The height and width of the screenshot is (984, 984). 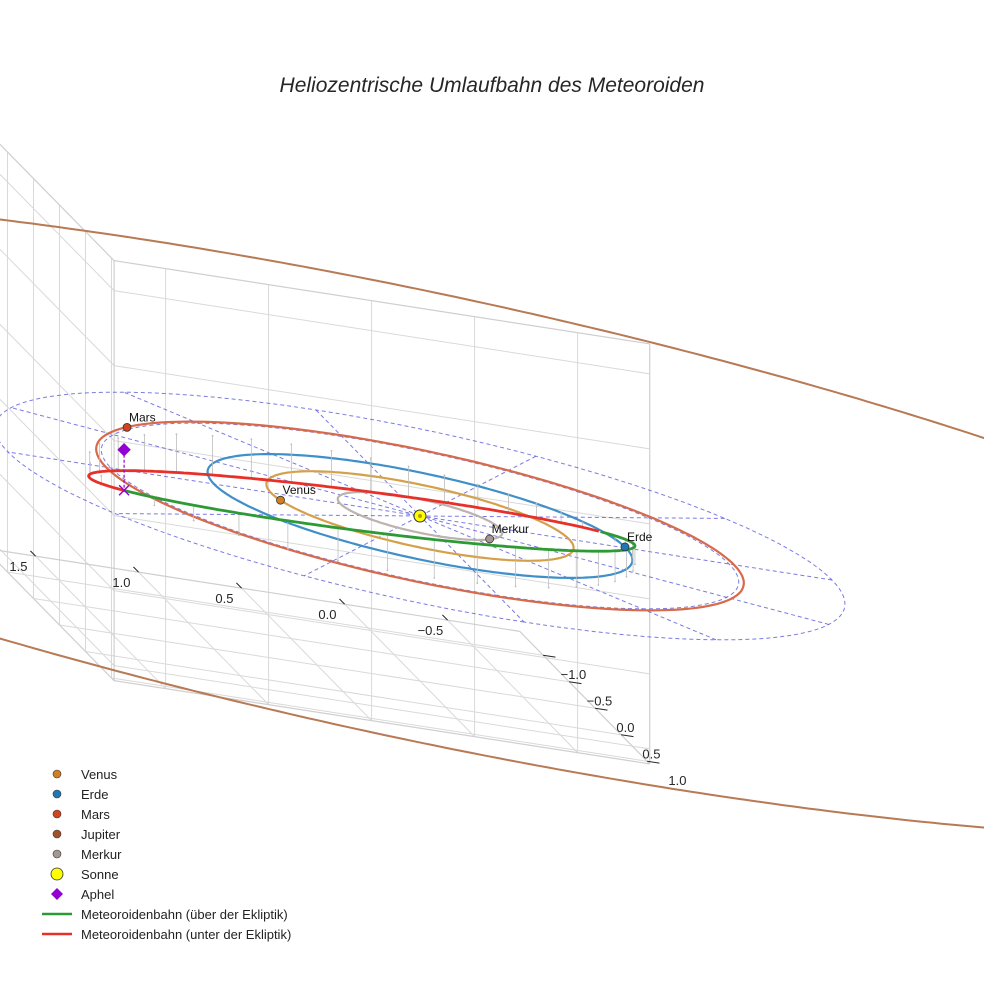 I want to click on planet-mars-marker, so click(x=127, y=427).